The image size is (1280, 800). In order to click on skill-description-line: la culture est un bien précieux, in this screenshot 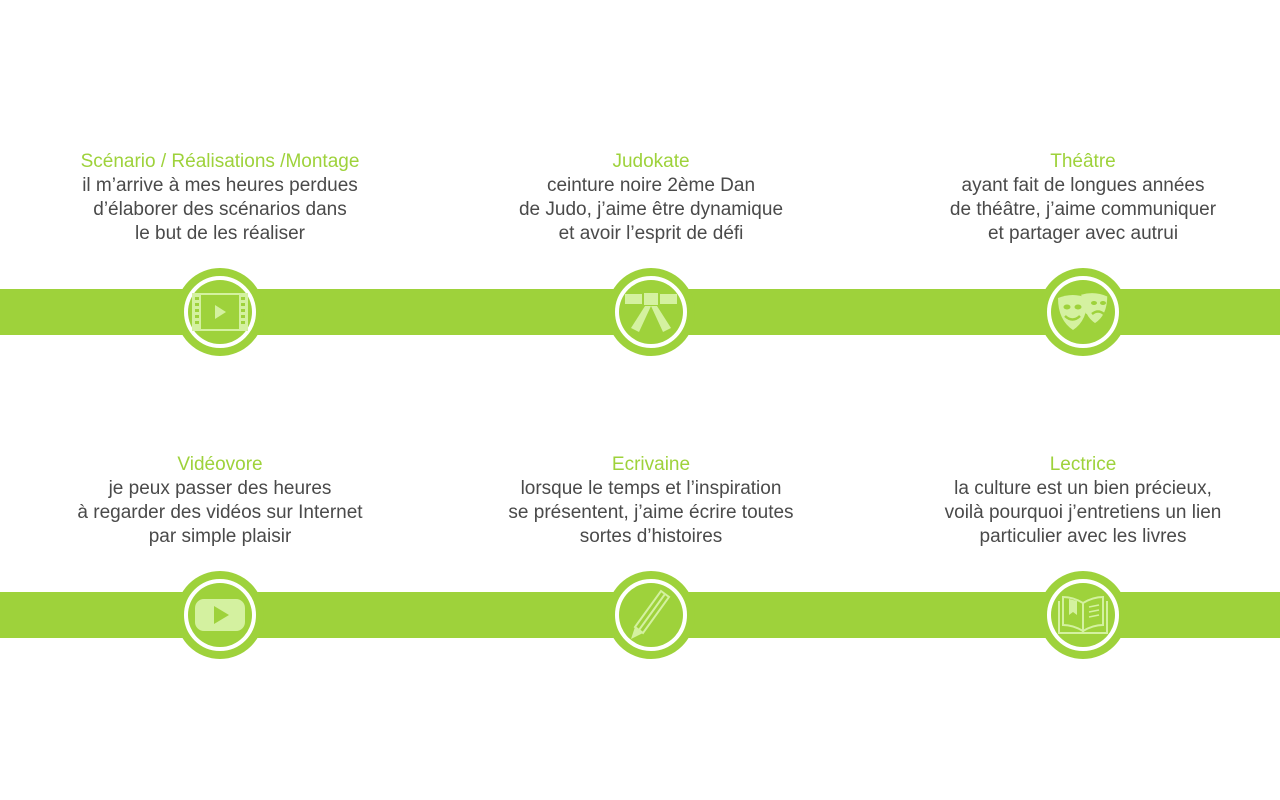, I will do `click(1083, 488)`.